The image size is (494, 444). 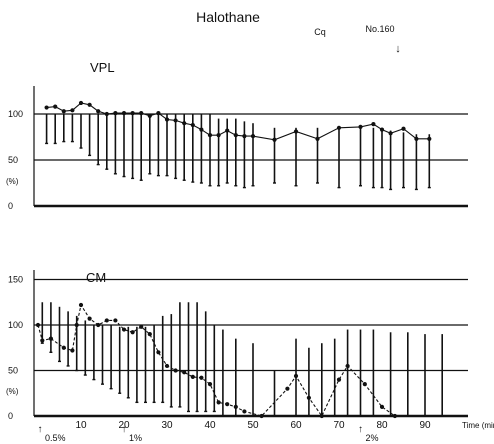 I want to click on concentration-markers: ↑0.5%↑1%↑2%, so click(x=208, y=433).